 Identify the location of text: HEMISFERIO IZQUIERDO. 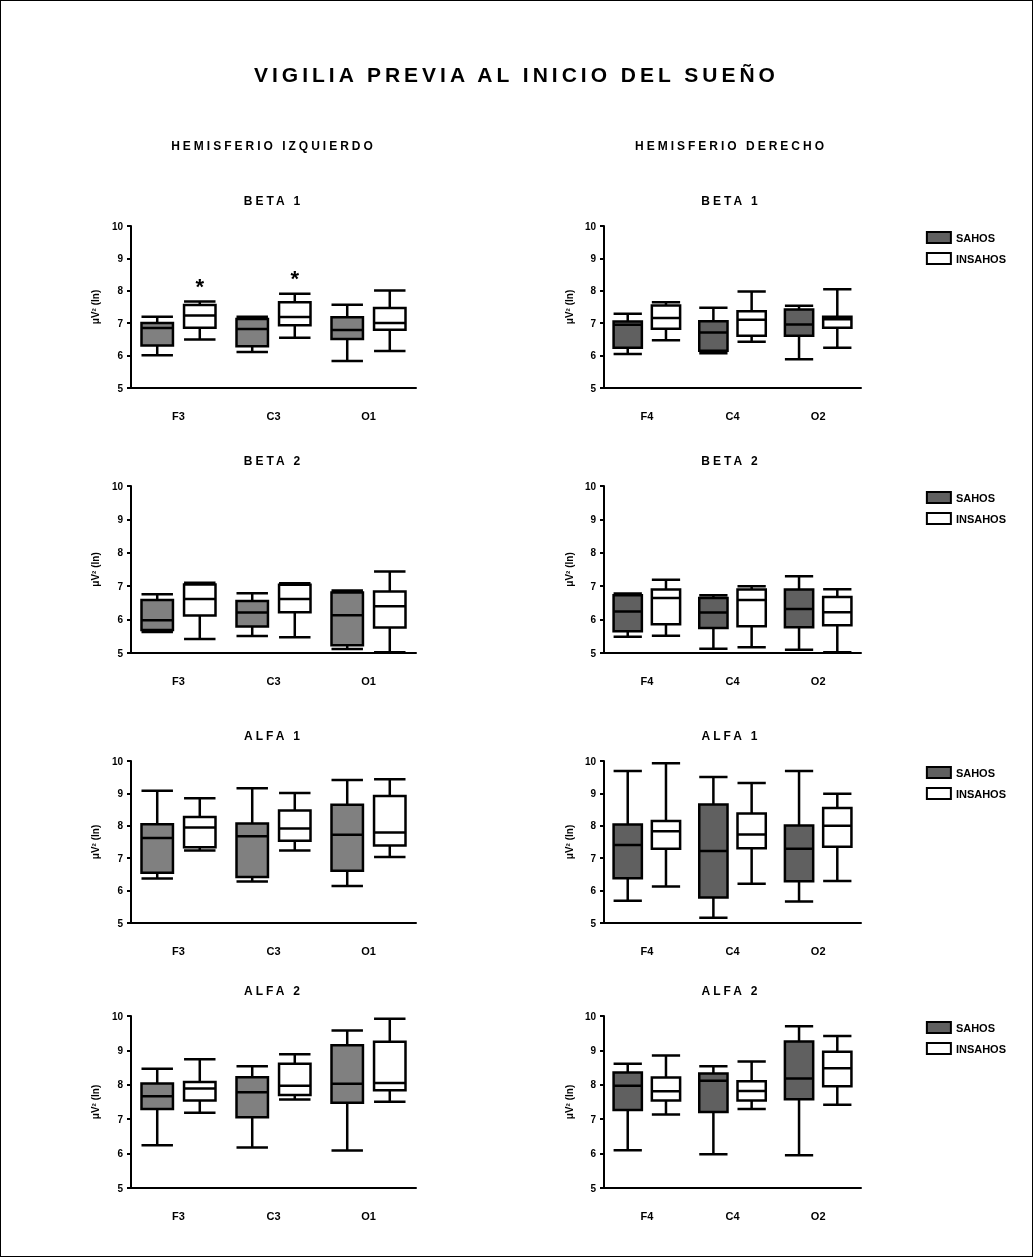
(273, 146).